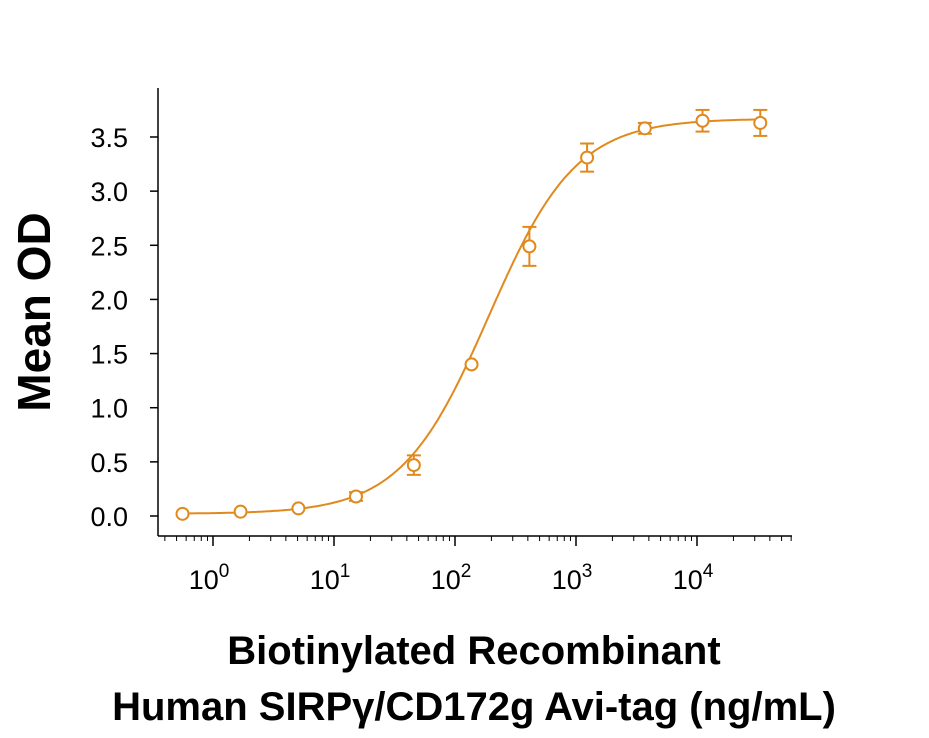 The height and width of the screenshot is (738, 929). What do you see at coordinates (109, 355) in the screenshot?
I see `y-tick-label: 1.5` at bounding box center [109, 355].